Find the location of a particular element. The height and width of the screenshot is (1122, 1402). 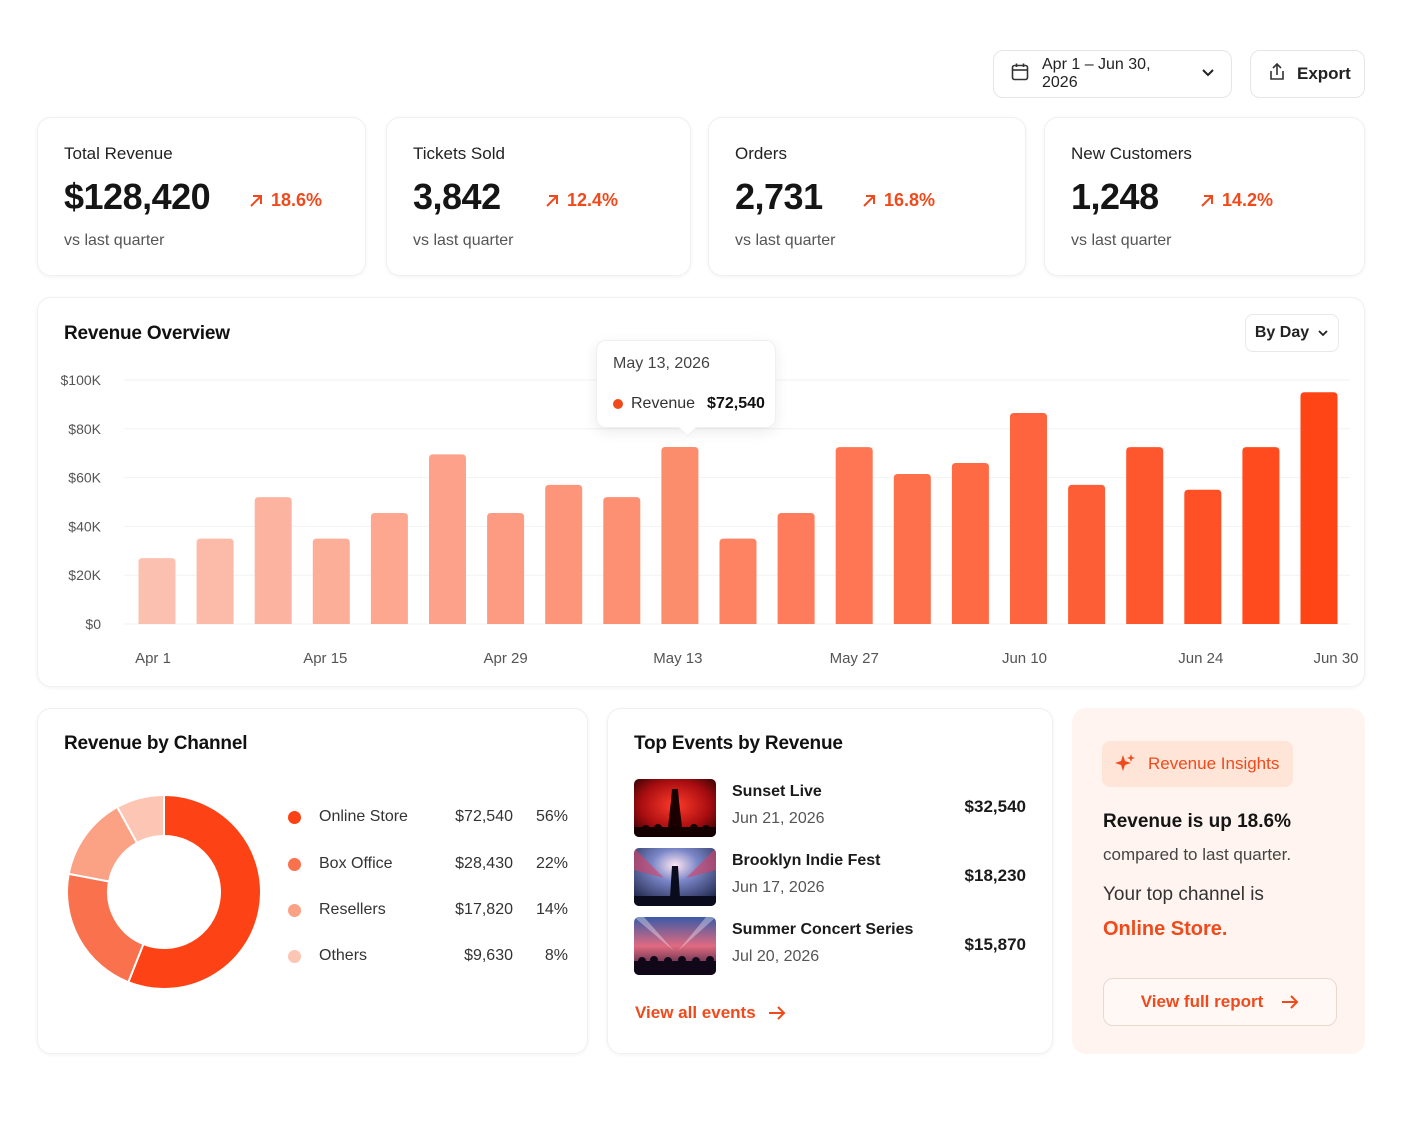

view-all-events-label: View all events is located at coordinates (695, 1012).